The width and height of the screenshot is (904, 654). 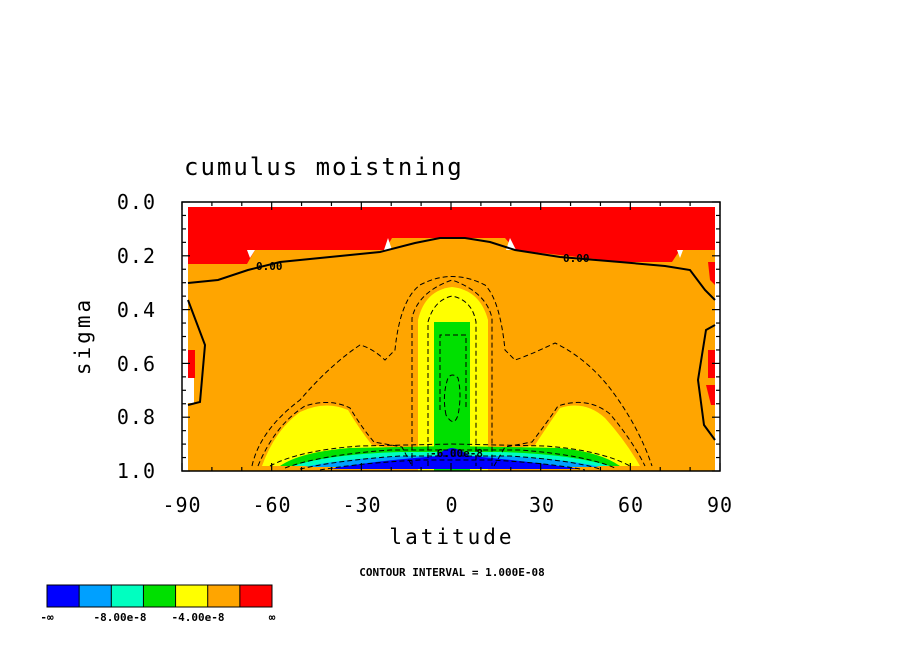 I want to click on region-red-upper, so click(x=451, y=235).